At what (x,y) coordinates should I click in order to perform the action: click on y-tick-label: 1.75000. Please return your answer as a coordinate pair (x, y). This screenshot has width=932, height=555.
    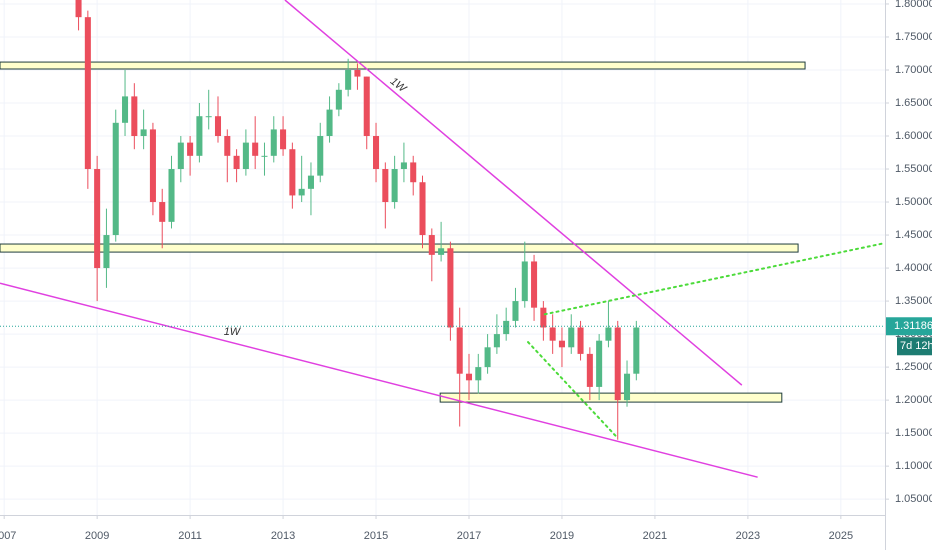
    Looking at the image, I should click on (913, 37).